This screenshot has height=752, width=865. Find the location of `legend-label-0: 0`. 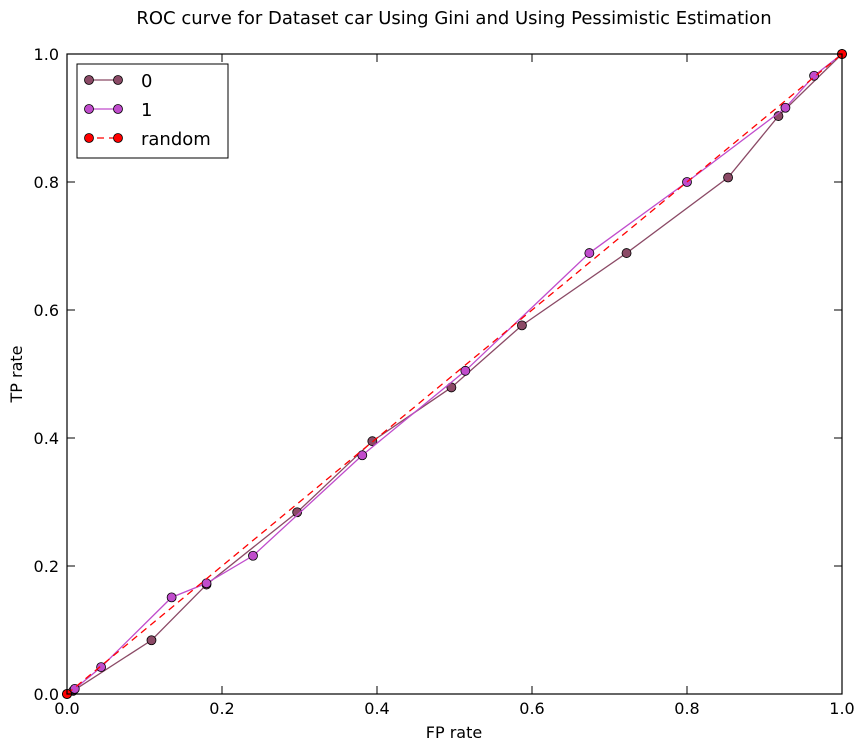

legend-label-0: 0 is located at coordinates (146, 81).